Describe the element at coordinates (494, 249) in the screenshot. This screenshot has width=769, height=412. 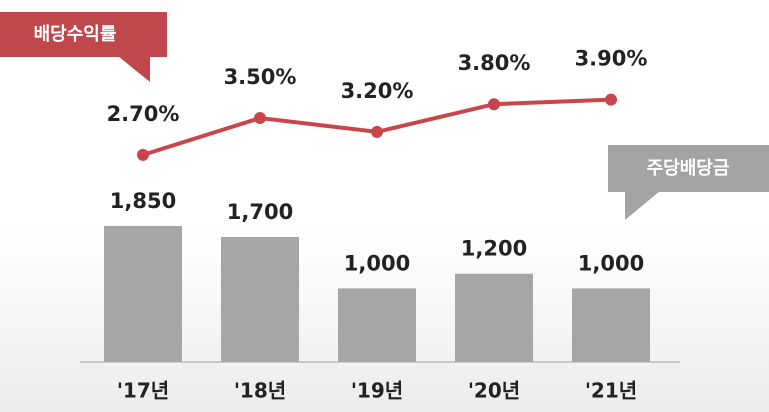
I see `data-label: 1,200` at that location.